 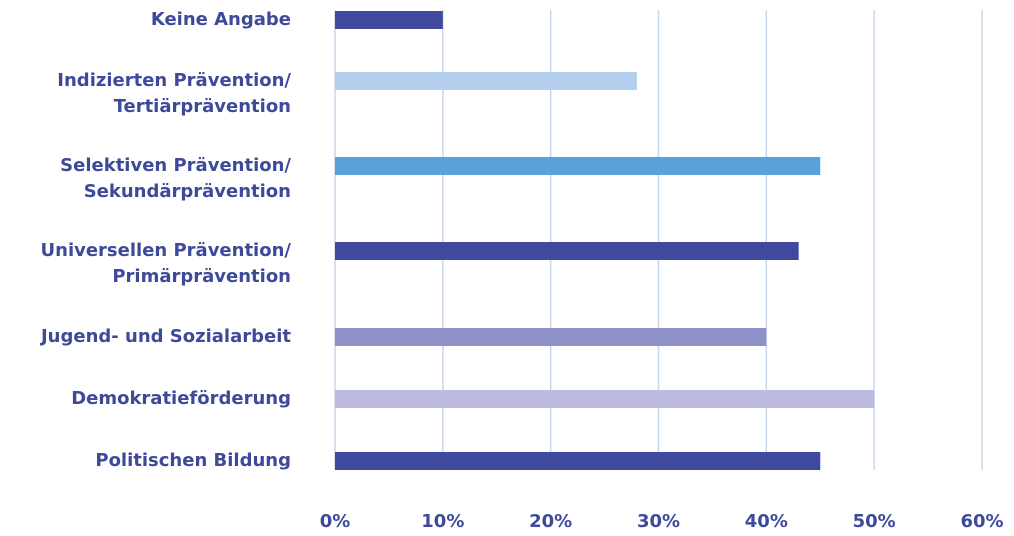 What do you see at coordinates (175, 165) in the screenshot?
I see `category-label-line: Selektiven Prävention/` at bounding box center [175, 165].